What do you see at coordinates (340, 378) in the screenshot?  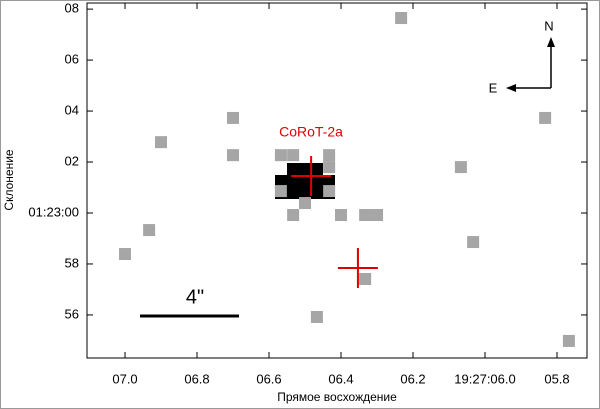 I see `x-tick-label: 06.4` at bounding box center [340, 378].